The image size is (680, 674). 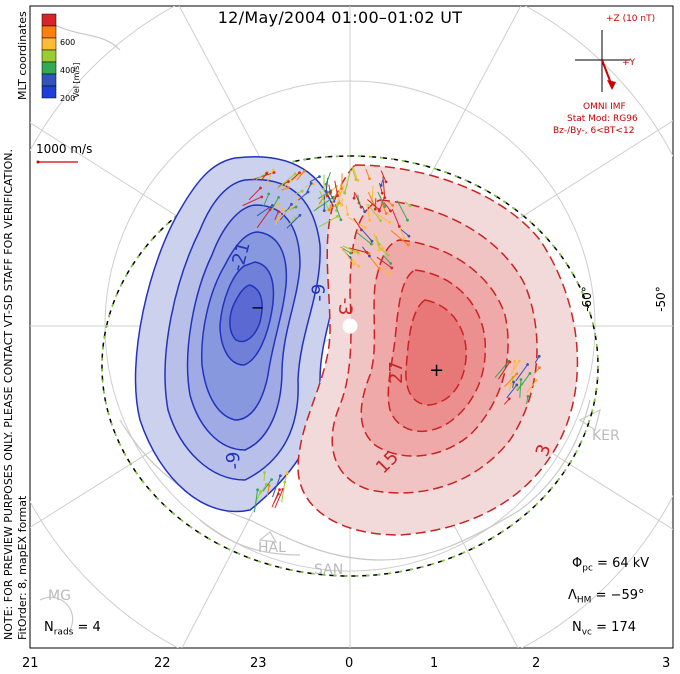 What do you see at coordinates (611, 85) in the screenshot?
I see `imf-arrowhead` at bounding box center [611, 85].